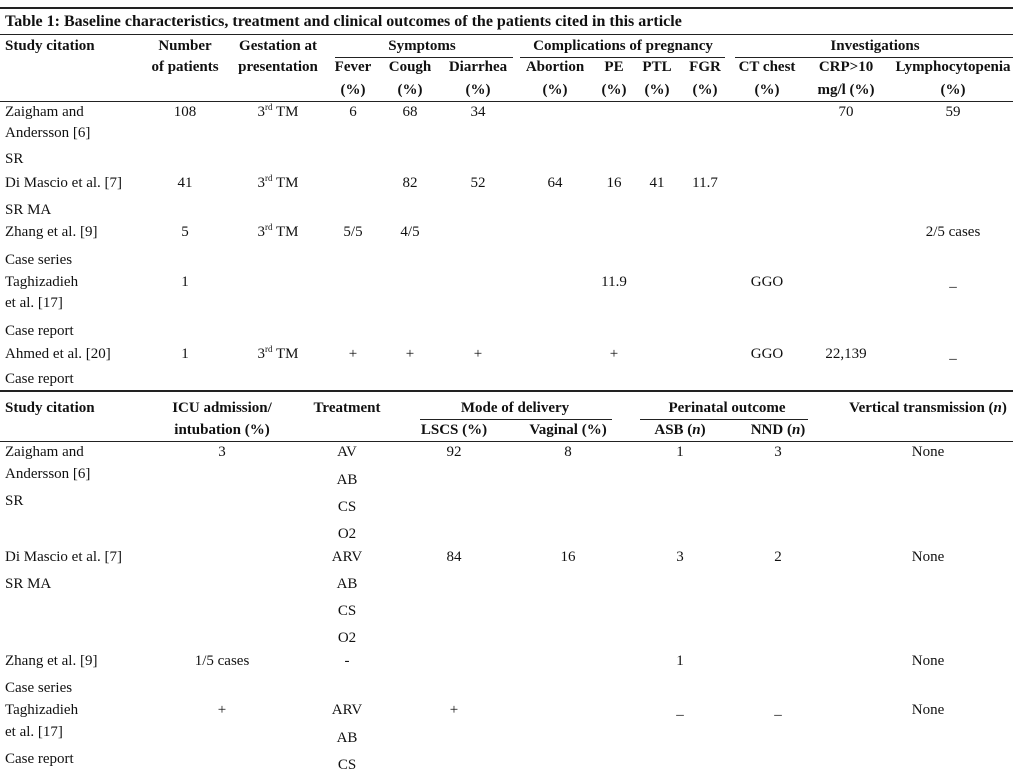 The width and height of the screenshot is (1013, 777). I want to click on column-header: Fever, so click(353, 67).